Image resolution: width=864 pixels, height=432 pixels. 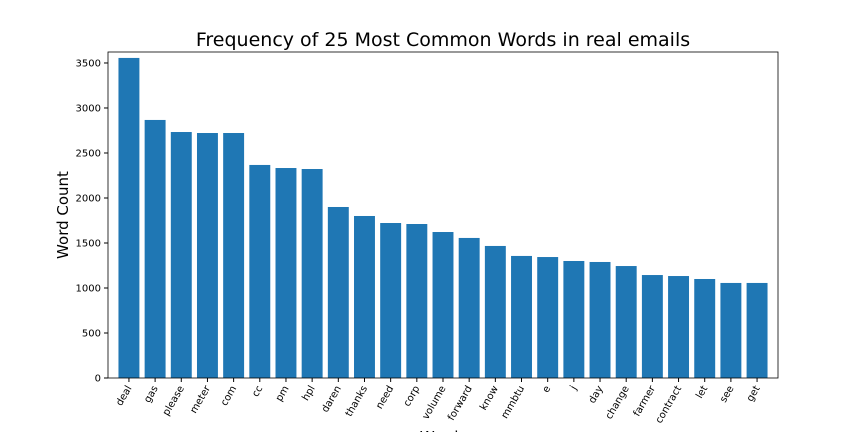 I want to click on x-tick-label: farmer, so click(x=645, y=400).